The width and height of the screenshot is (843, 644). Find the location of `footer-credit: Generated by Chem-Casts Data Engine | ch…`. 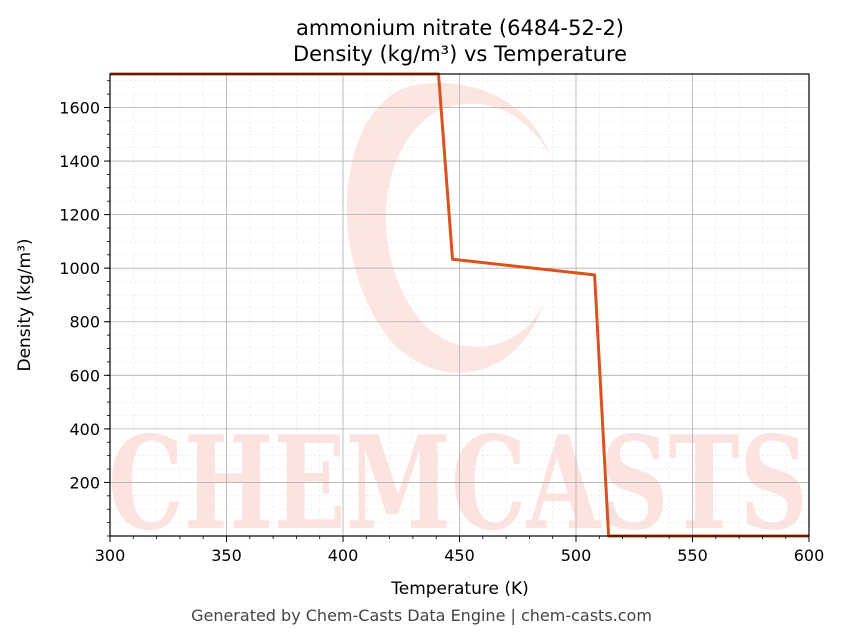

footer-credit: Generated by Chem-Casts Data Engine | ch… is located at coordinates (421, 615).